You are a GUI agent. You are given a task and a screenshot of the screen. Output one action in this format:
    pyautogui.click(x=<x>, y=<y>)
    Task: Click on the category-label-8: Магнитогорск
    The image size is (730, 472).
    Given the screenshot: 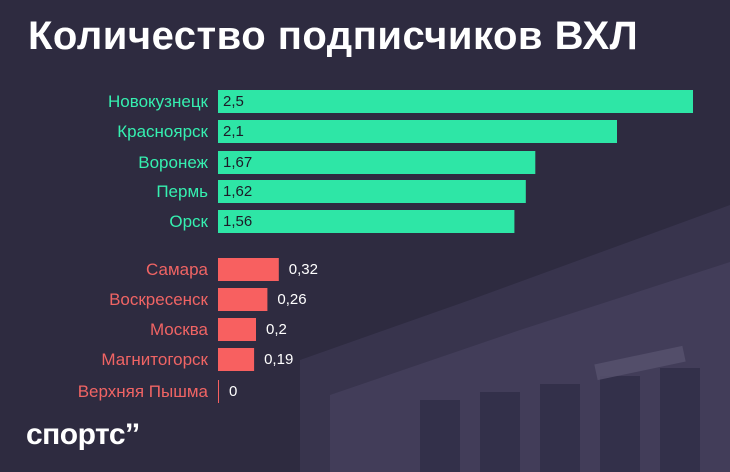 What is the action you would take?
    pyautogui.click(x=154, y=359)
    